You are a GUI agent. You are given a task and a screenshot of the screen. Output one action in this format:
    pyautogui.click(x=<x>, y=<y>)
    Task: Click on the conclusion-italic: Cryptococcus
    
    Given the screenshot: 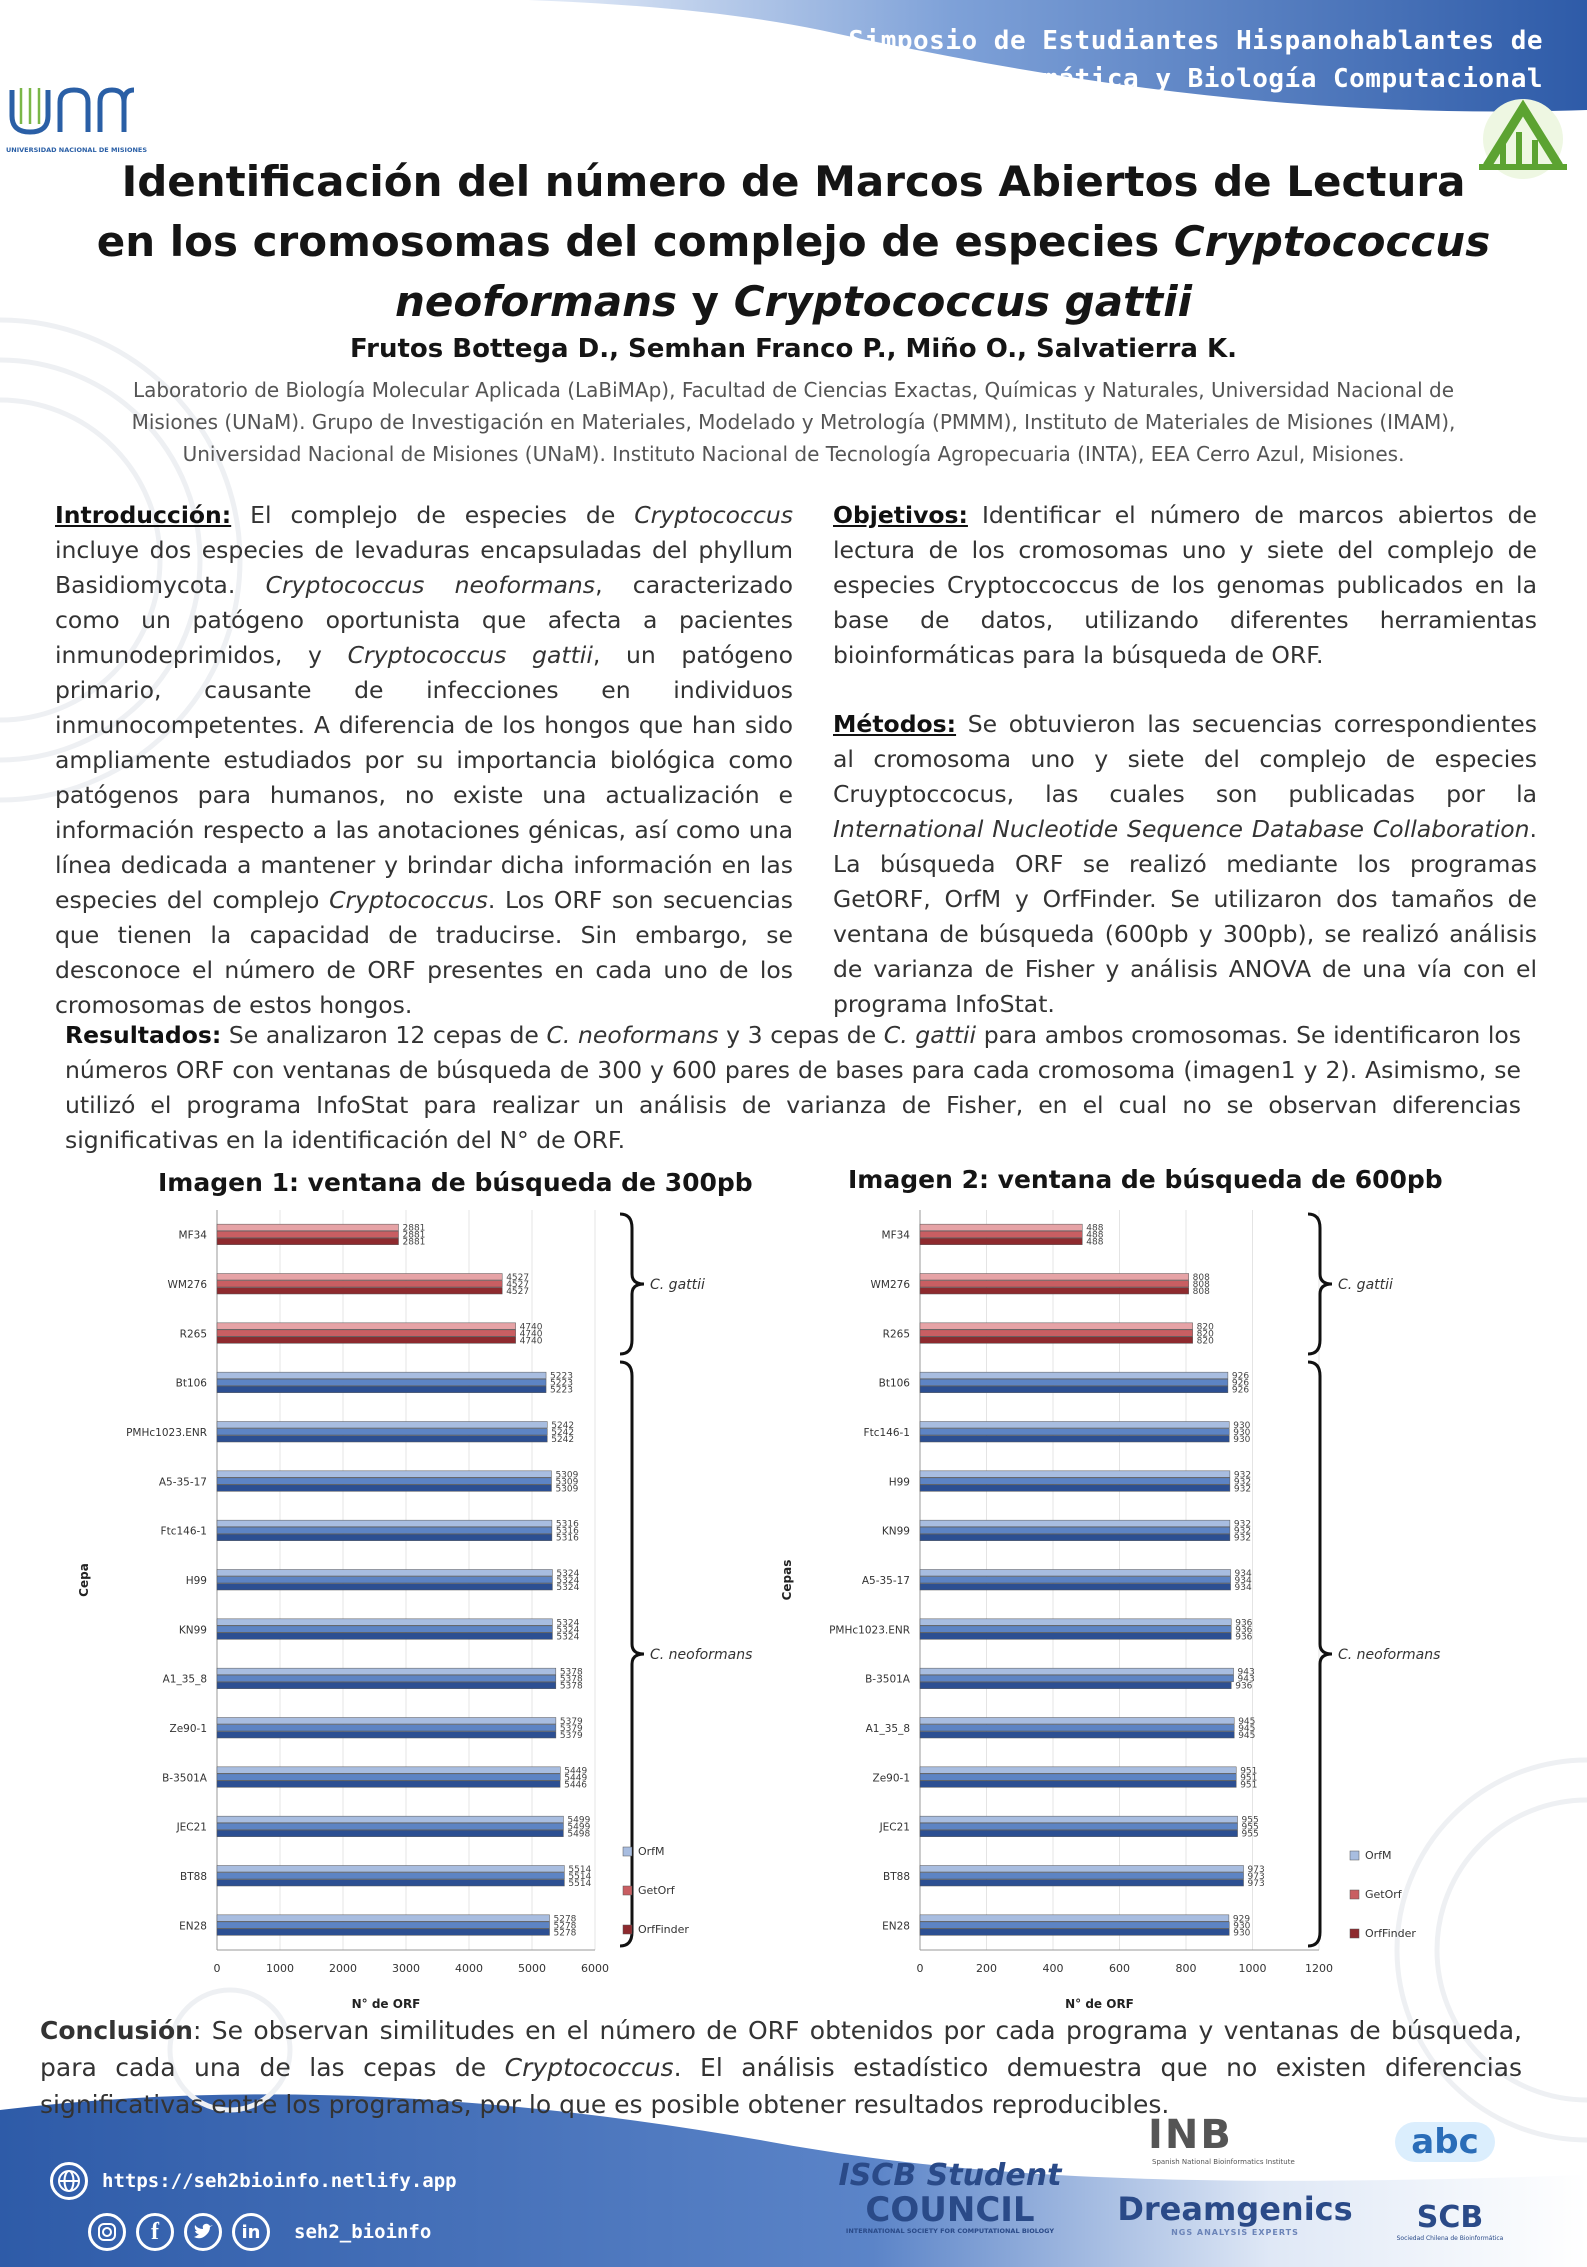 What is the action you would take?
    pyautogui.click(x=589, y=2067)
    